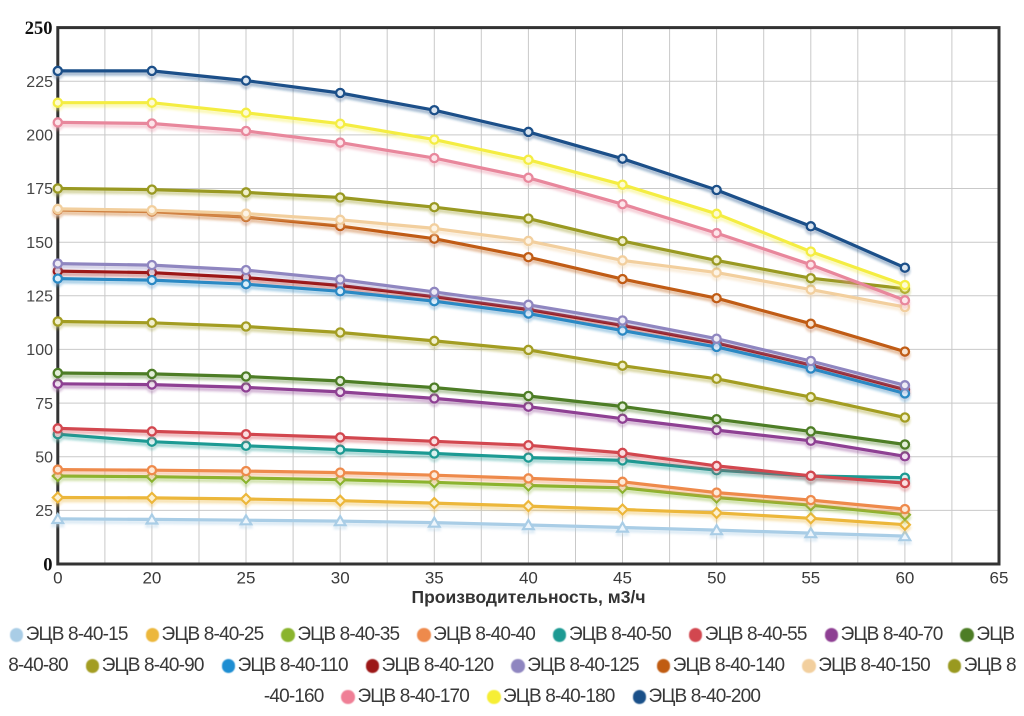 The height and width of the screenshot is (716, 1024). What do you see at coordinates (39, 29) in the screenshot?
I see `svg-text: 250` at bounding box center [39, 29].